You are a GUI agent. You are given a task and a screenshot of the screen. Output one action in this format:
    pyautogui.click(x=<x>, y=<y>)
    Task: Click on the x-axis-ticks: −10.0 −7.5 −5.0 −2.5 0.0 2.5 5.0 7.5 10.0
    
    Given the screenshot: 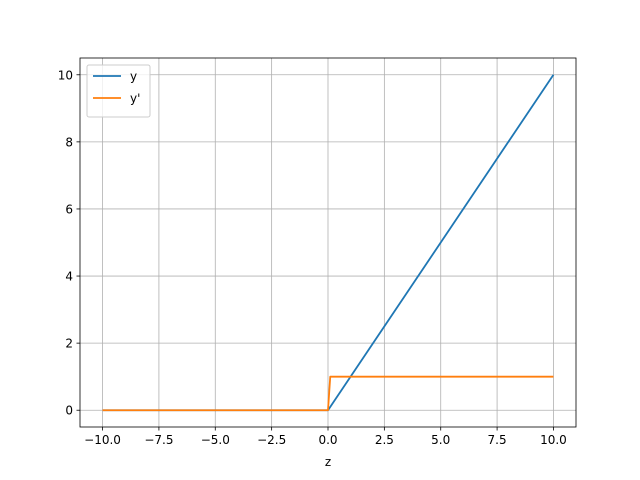 What is the action you would take?
    pyautogui.click(x=325, y=437)
    